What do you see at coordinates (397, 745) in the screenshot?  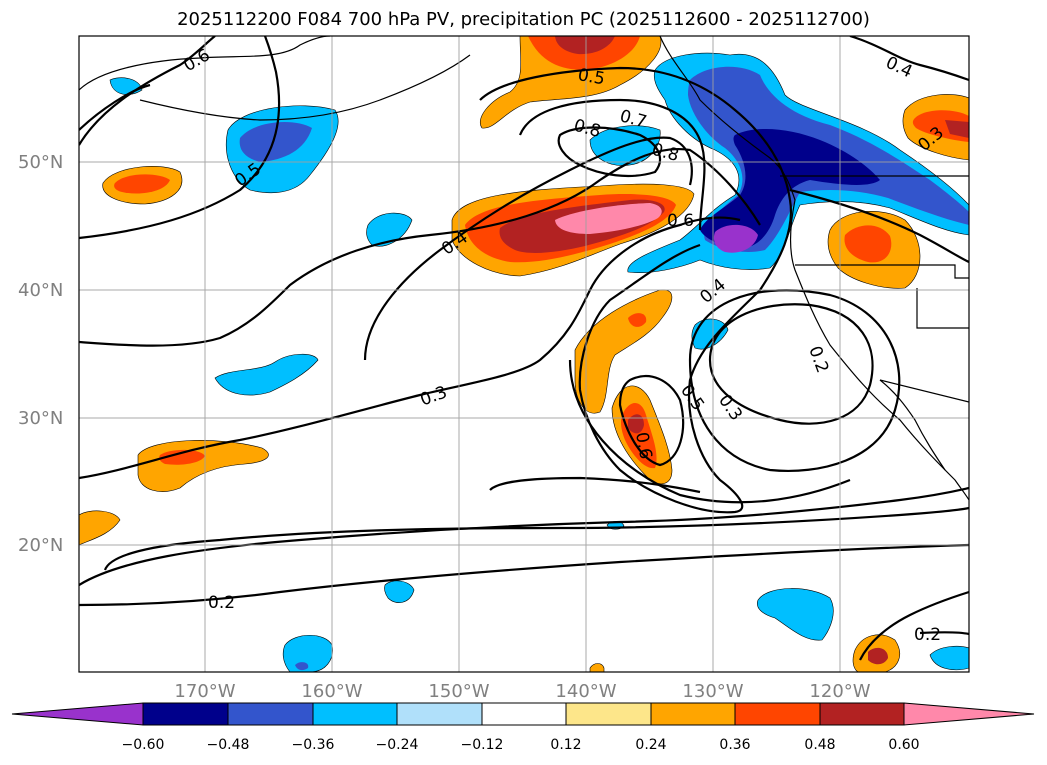 I see `colorbar-tick: −0.24` at bounding box center [397, 745].